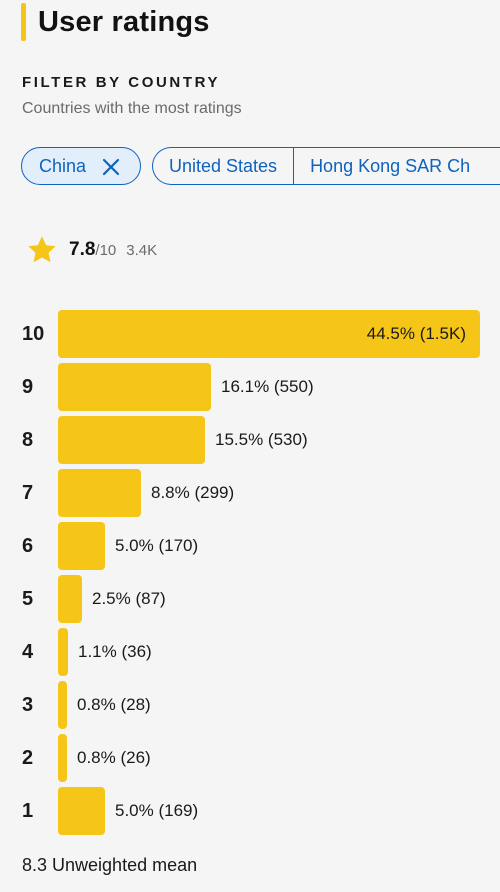  What do you see at coordinates (193, 492) in the screenshot?
I see `rating-bar-value: 8.8% (299)` at bounding box center [193, 492].